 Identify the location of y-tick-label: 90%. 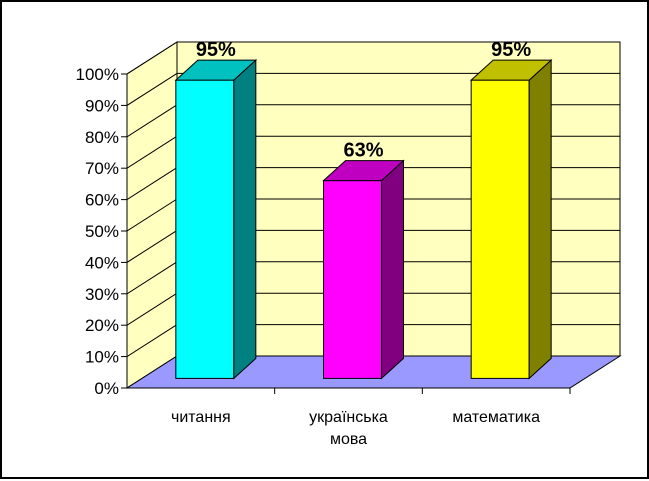
(102, 105).